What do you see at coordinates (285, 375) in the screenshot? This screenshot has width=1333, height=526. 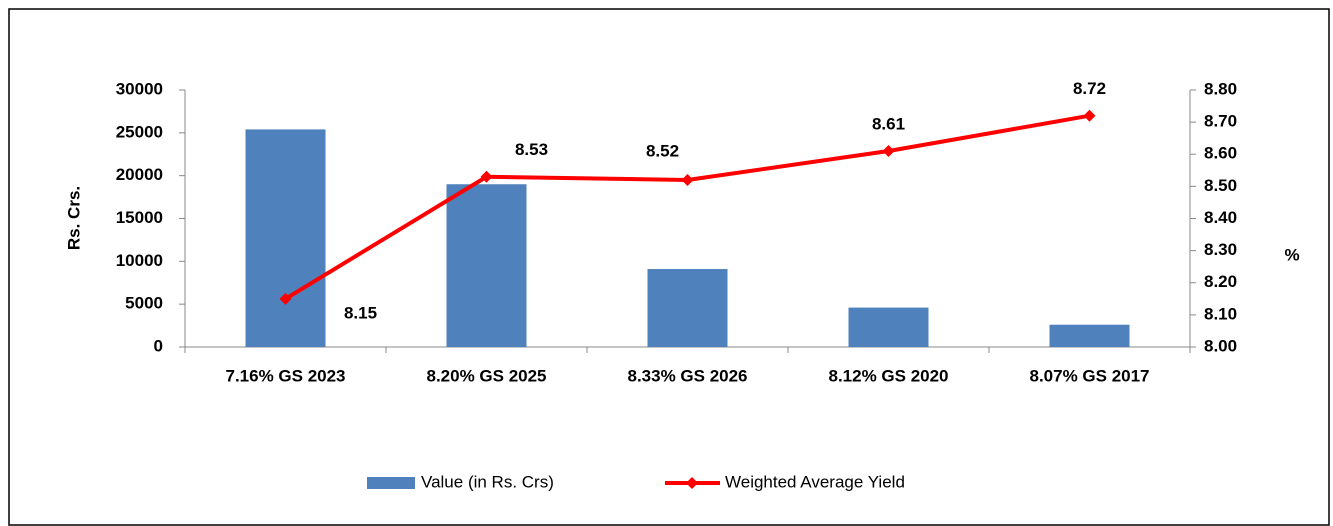 I see `x-tick-label: 7.16% GS 2023` at bounding box center [285, 375].